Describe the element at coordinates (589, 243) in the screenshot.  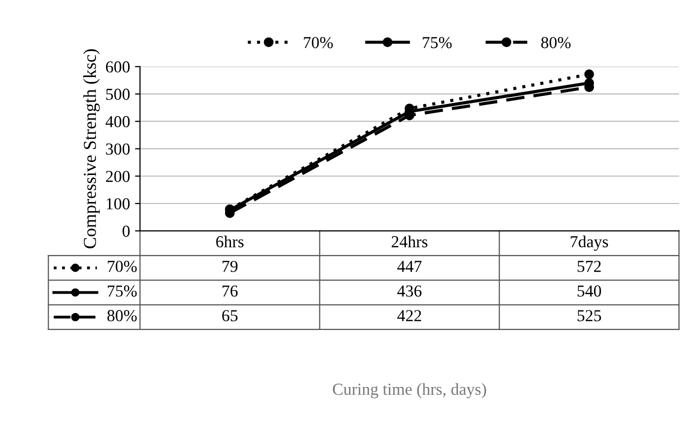
I see `x-tick-label: 7days` at that location.